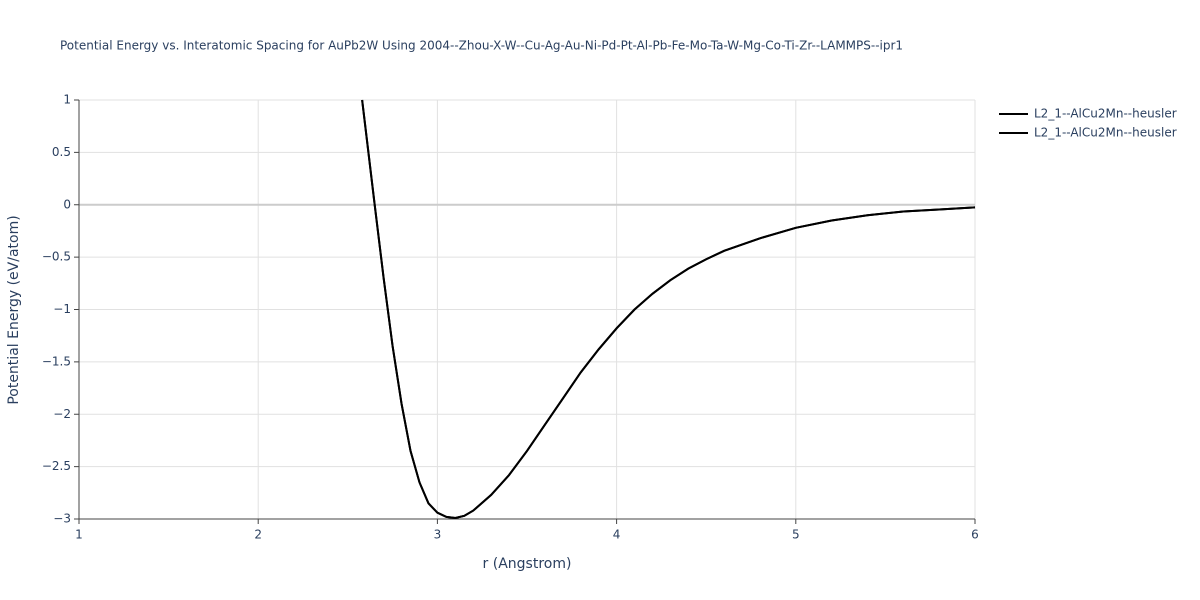 This screenshot has height=600, width=1200. I want to click on x-tick-label: 5, so click(796, 535).